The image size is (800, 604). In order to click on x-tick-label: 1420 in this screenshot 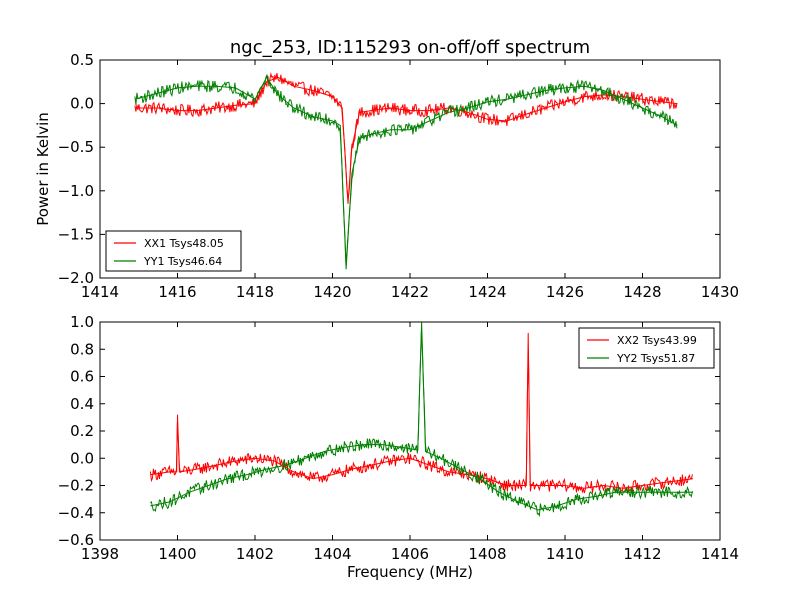, I will do `click(332, 292)`.